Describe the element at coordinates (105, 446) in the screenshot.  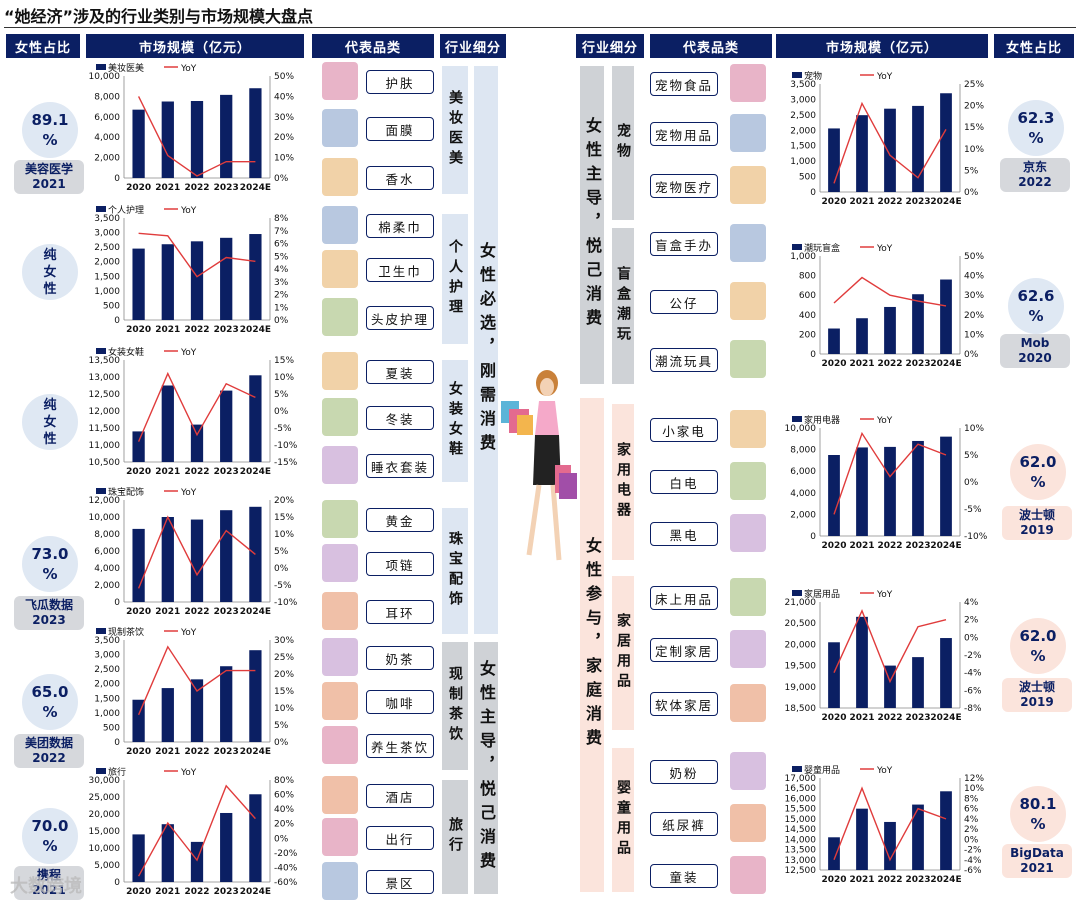
I see `y-tick-label: 11,000` at that location.